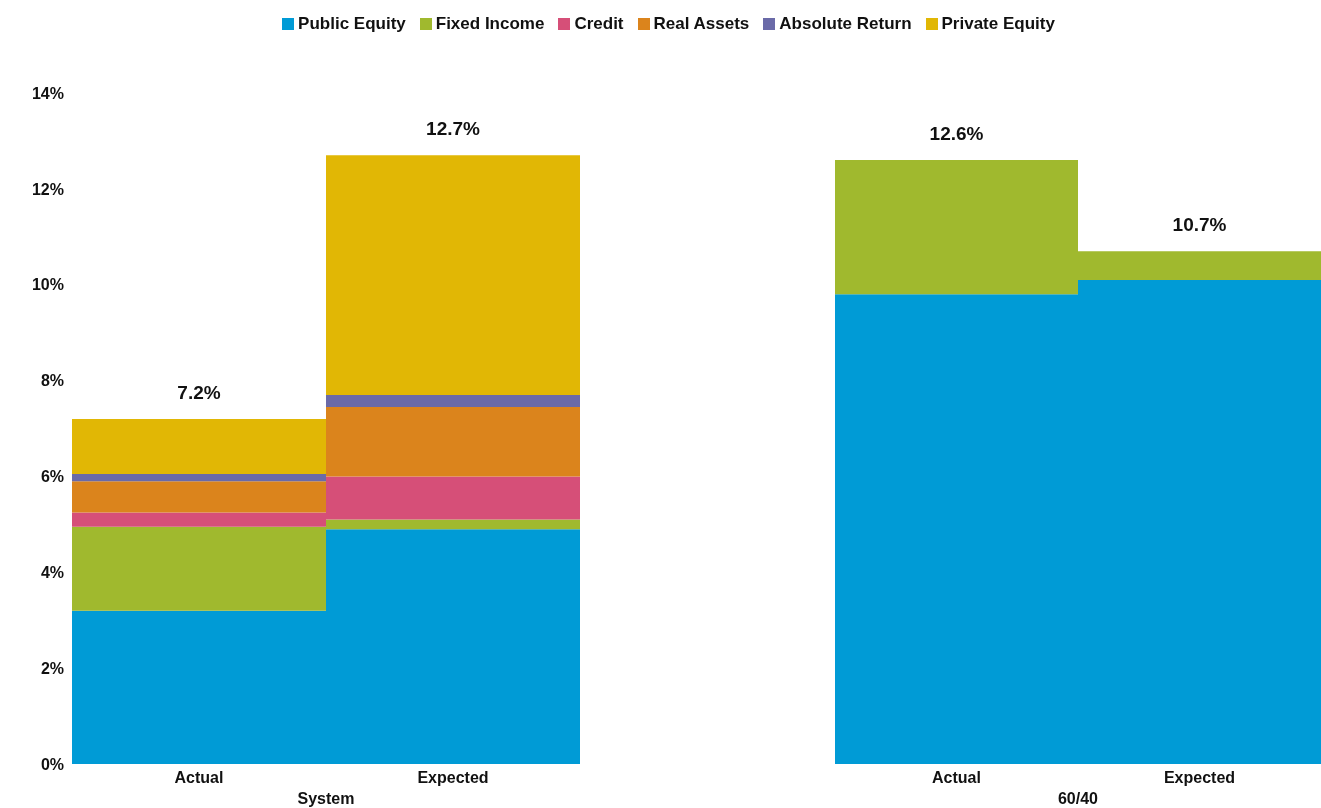 This screenshot has width=1321, height=808. What do you see at coordinates (52, 572) in the screenshot?
I see `y-tick-label: 4%` at bounding box center [52, 572].